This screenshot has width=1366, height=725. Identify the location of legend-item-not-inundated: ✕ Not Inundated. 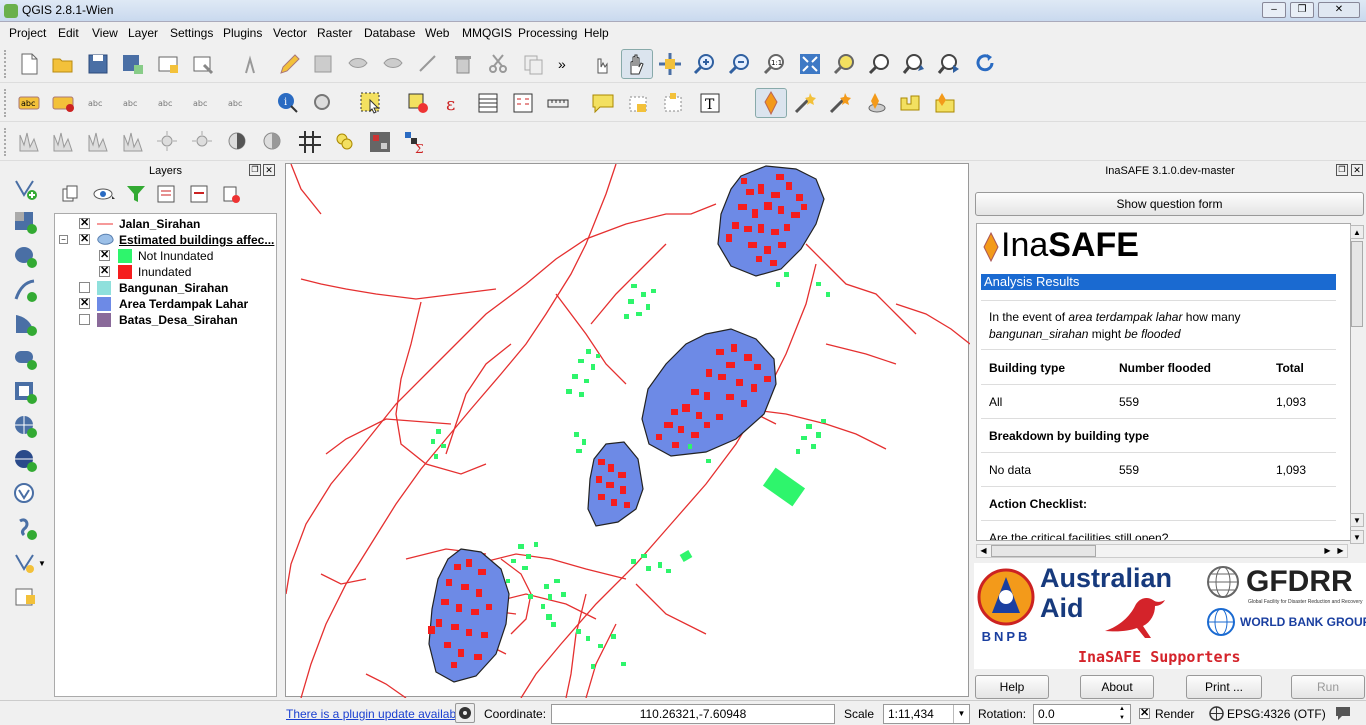
(165, 256).